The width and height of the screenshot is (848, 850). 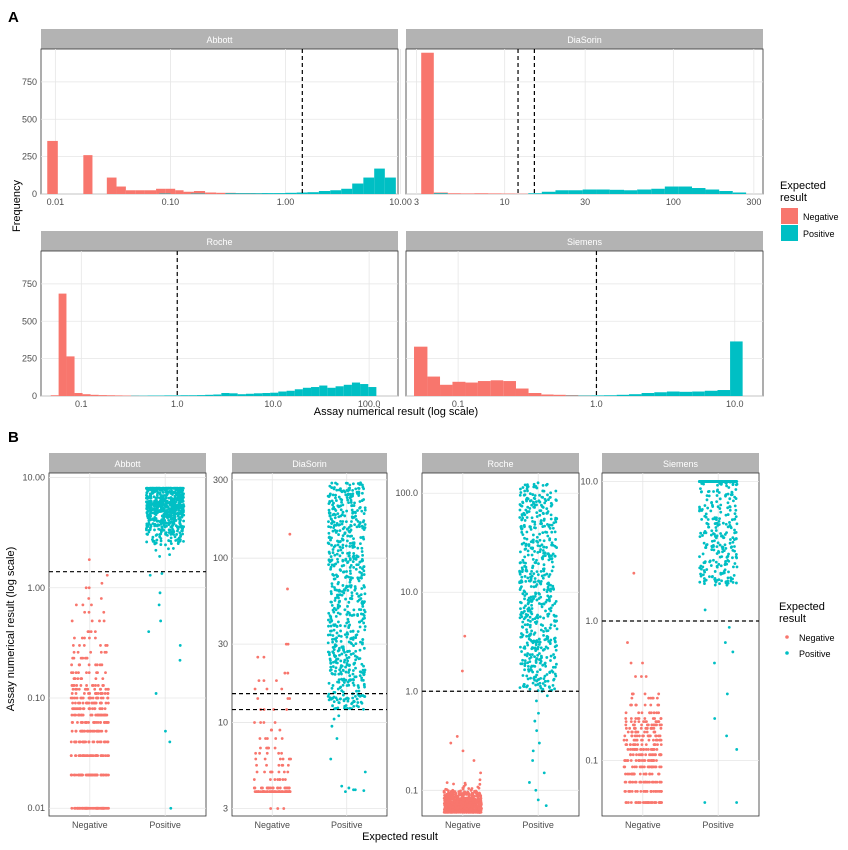 I want to click on legend-a-negative-label: Negative, so click(x=821, y=217).